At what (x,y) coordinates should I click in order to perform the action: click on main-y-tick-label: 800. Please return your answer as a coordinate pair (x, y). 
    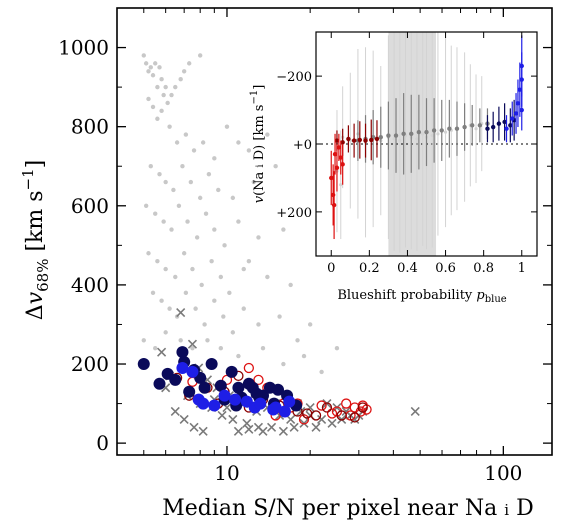
    Looking at the image, I should click on (90, 127).